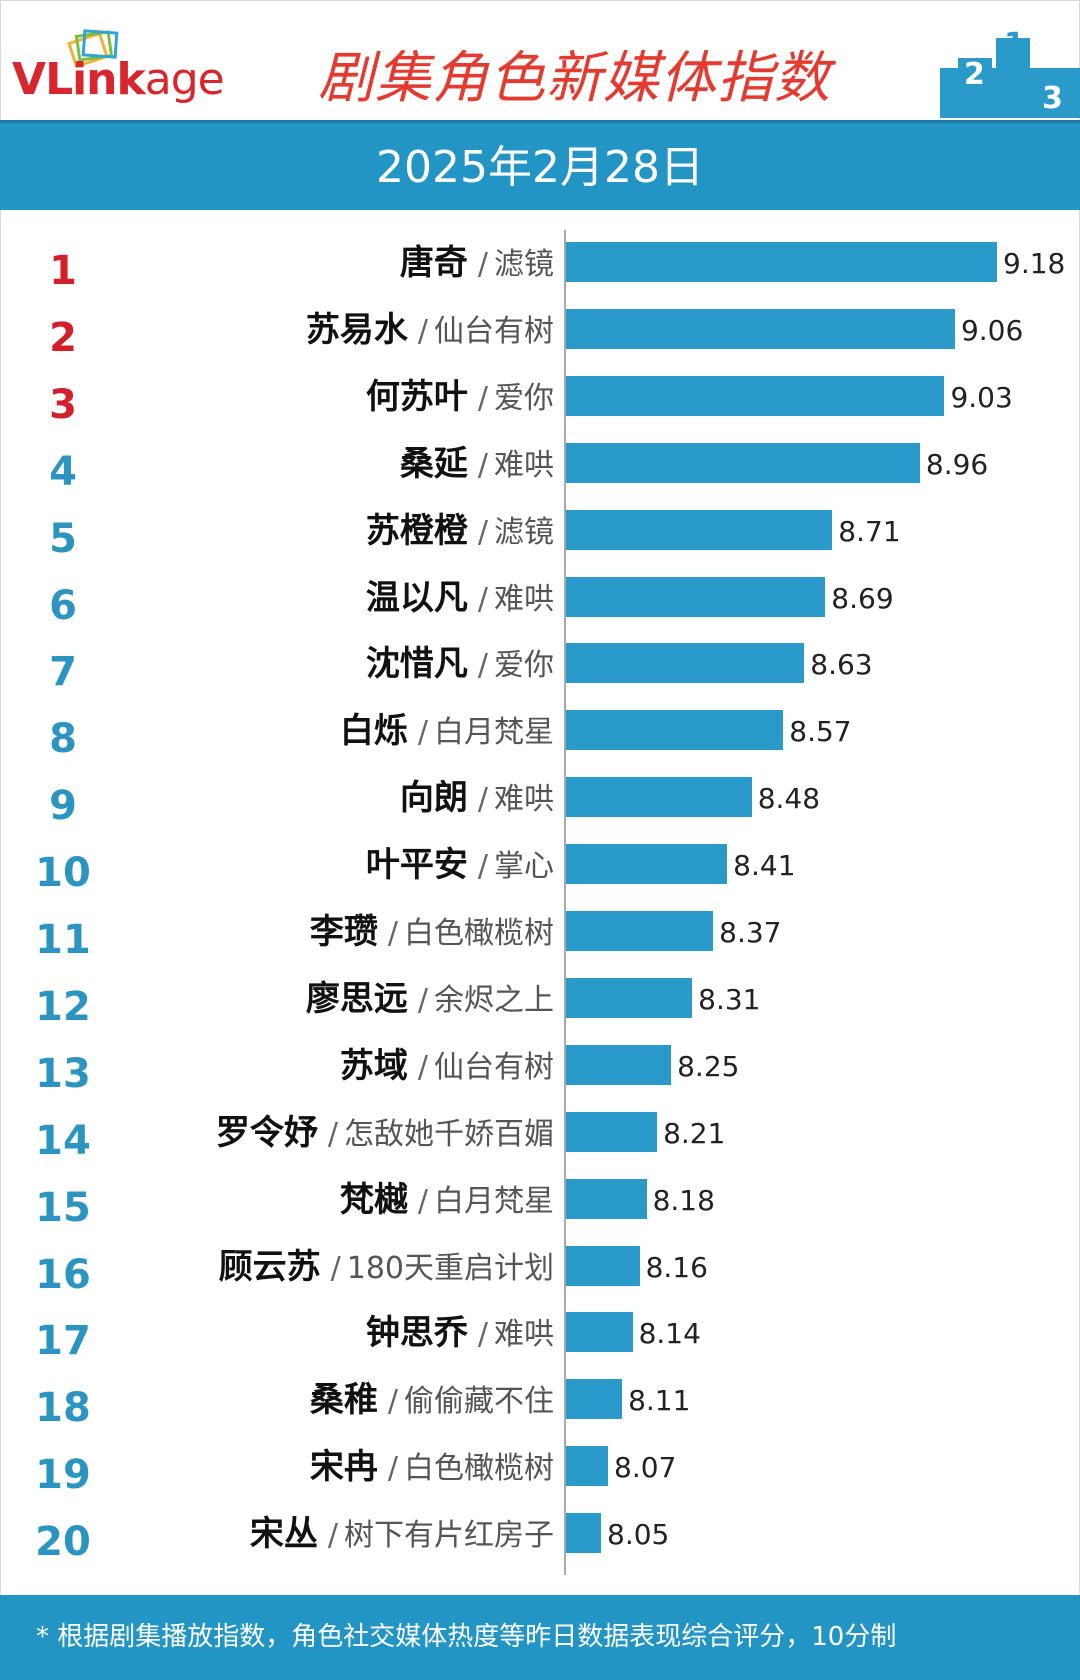  I want to click on chart-row: 19 宋冉 / 白色橄榄树 8.07, so click(540, 1467).